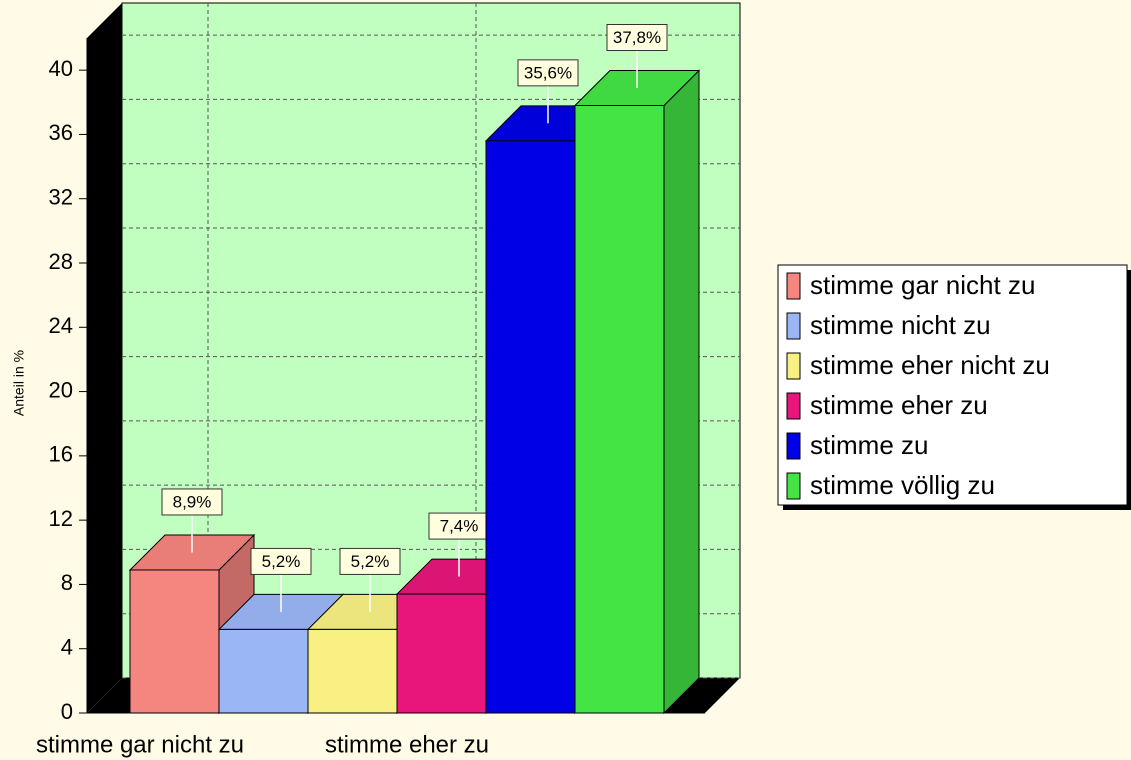 The image size is (1131, 760). What do you see at coordinates (140, 744) in the screenshot?
I see `x-tick-label: stimme gar nicht zu` at bounding box center [140, 744].